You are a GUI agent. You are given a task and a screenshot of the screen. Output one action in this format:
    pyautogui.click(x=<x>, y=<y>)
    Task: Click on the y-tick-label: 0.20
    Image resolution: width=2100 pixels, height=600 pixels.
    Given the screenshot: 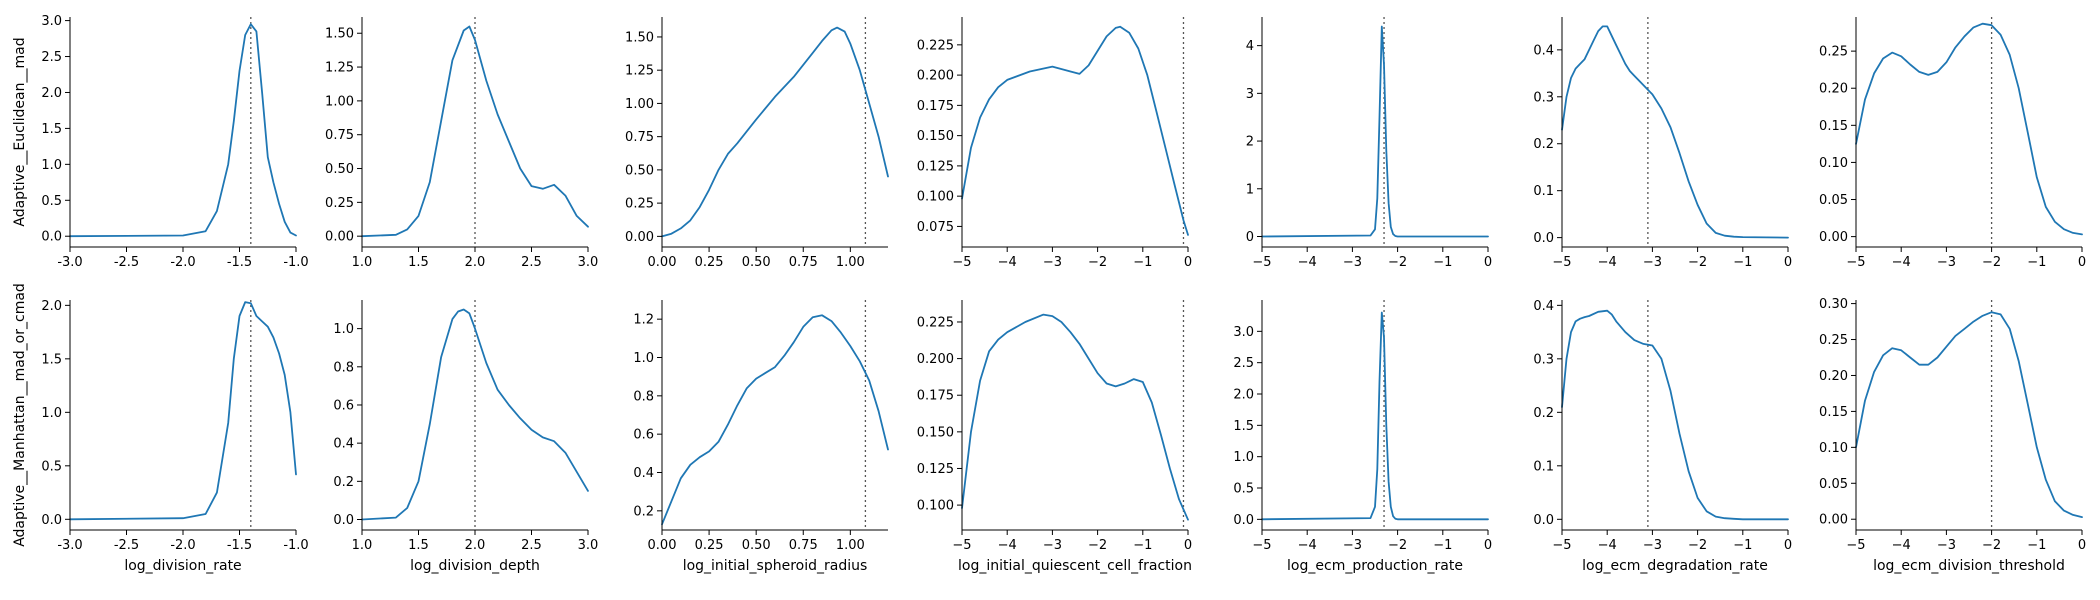 What is the action you would take?
    pyautogui.click(x=1833, y=376)
    